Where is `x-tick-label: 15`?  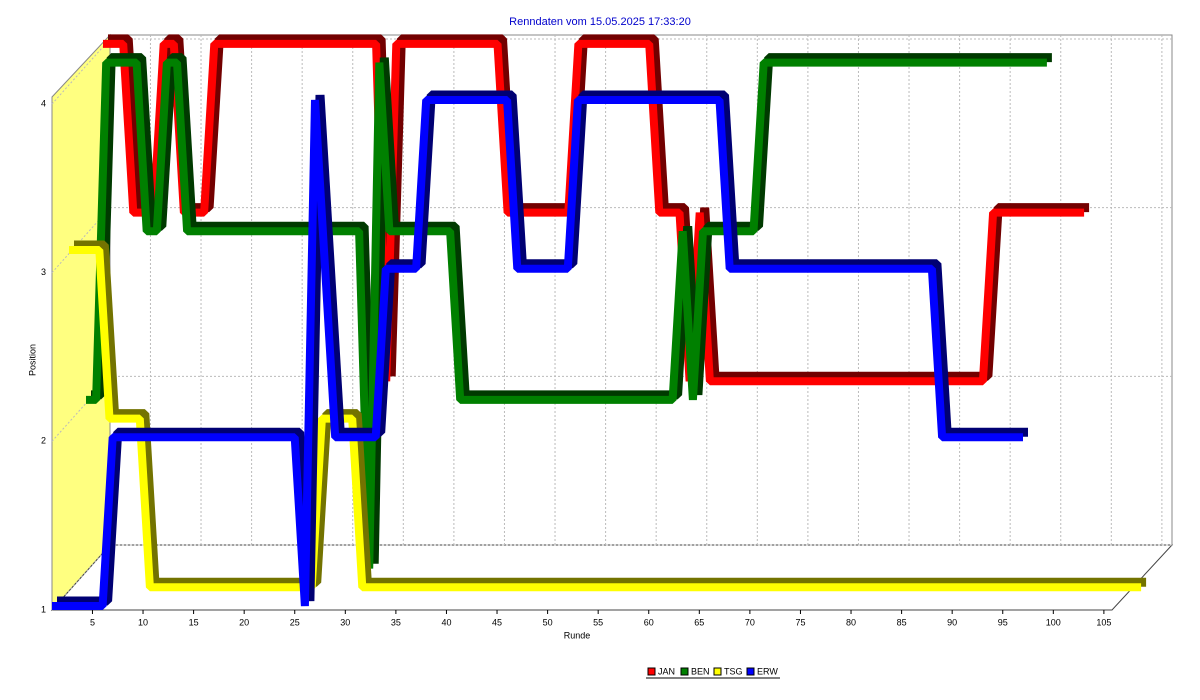 x-tick-label: 15 is located at coordinates (194, 622).